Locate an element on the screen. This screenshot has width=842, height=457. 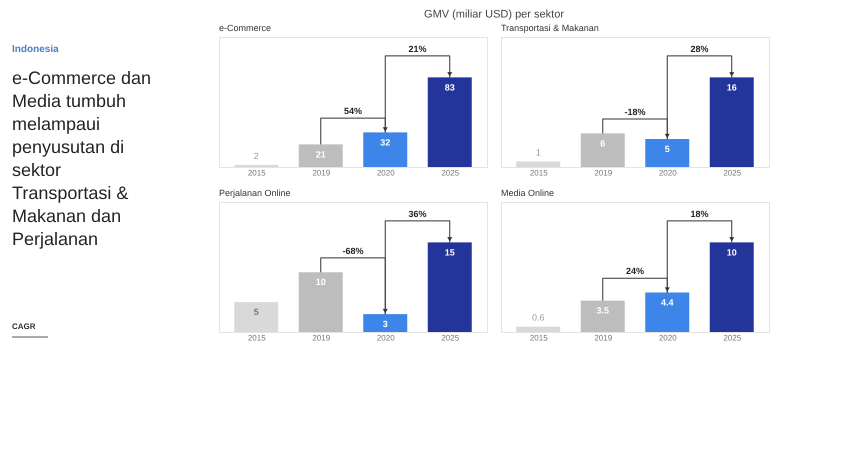
chart-title: Perjalanan Online is located at coordinates (255, 193).